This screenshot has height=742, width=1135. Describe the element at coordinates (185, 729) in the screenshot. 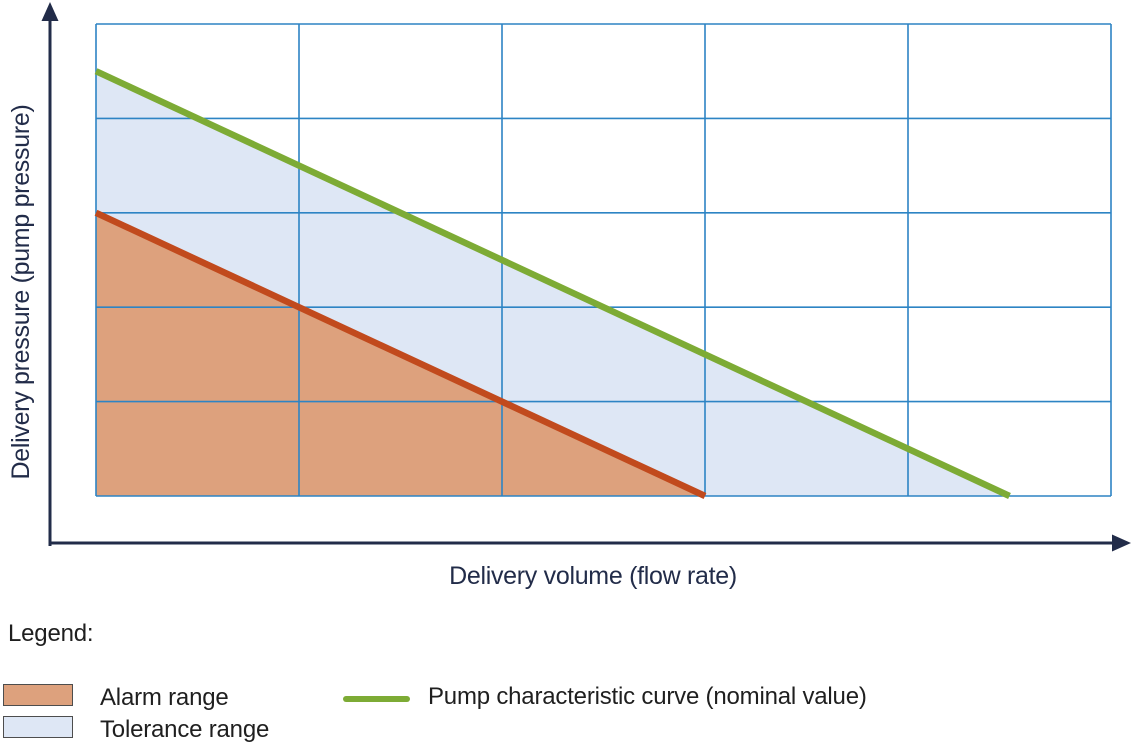

I see `tolerance-range-label: Tolerance range` at that location.